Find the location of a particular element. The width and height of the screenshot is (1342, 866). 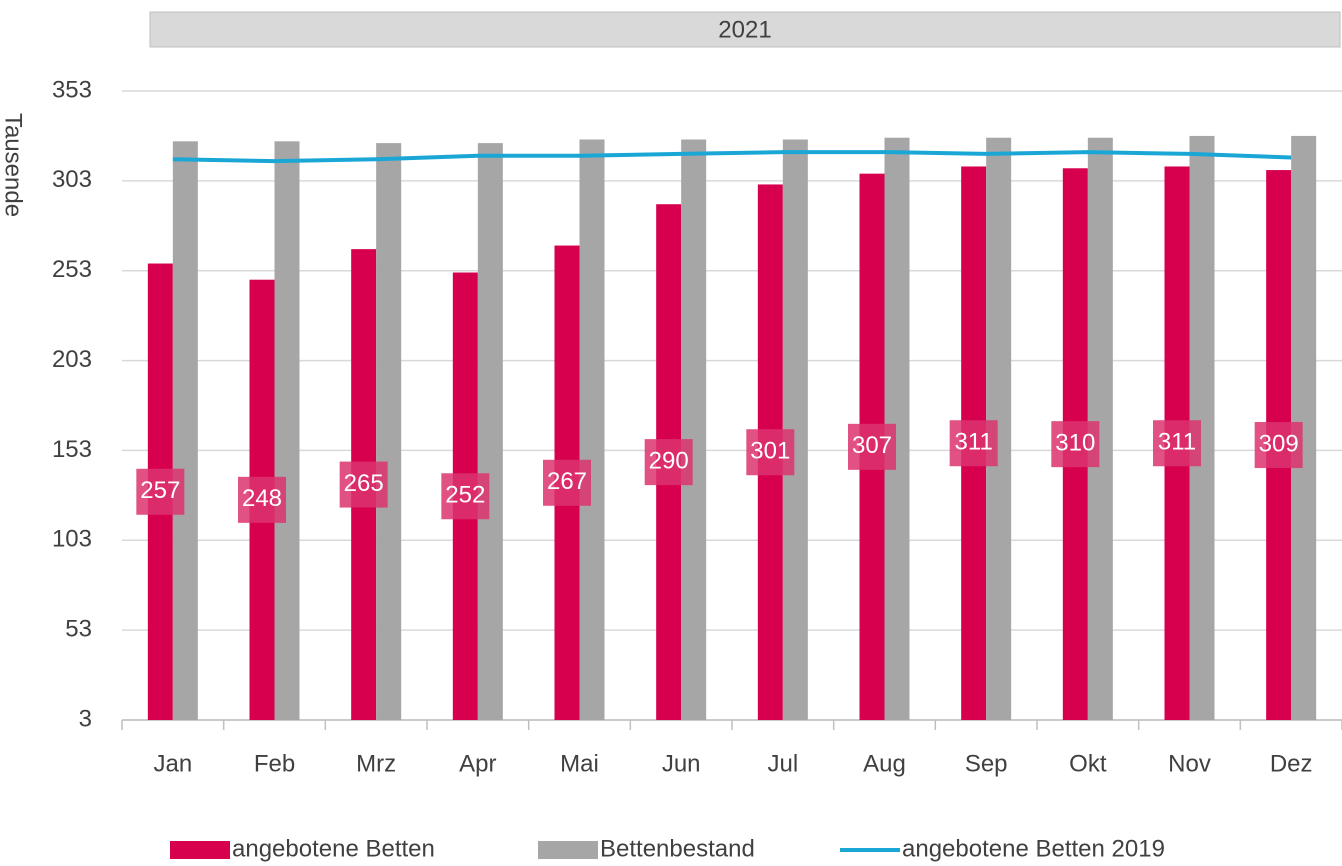

x-tick-label: Aug is located at coordinates (884, 763).